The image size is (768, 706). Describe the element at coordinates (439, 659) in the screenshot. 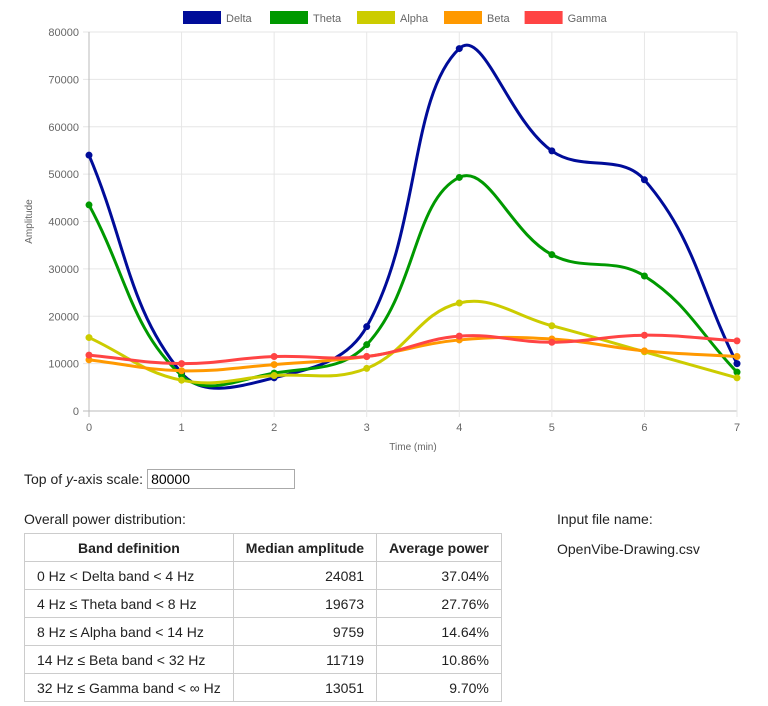

I see `average-power: 10.86%` at that location.